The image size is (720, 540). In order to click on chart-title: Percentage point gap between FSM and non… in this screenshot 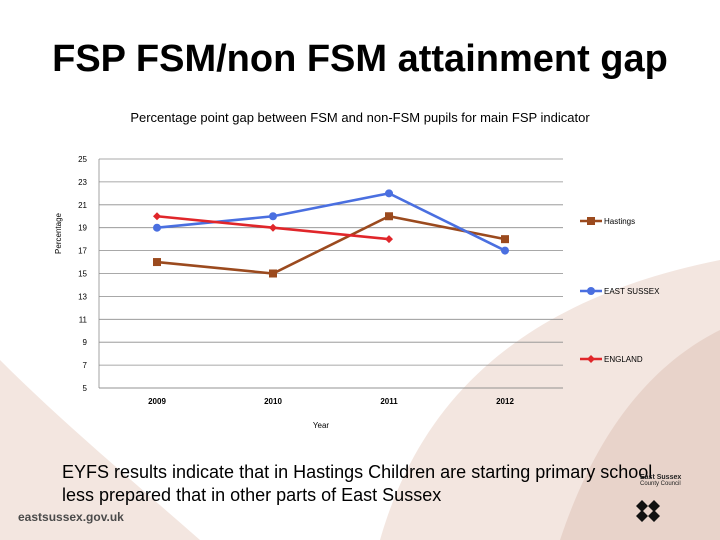, I will do `click(360, 117)`.